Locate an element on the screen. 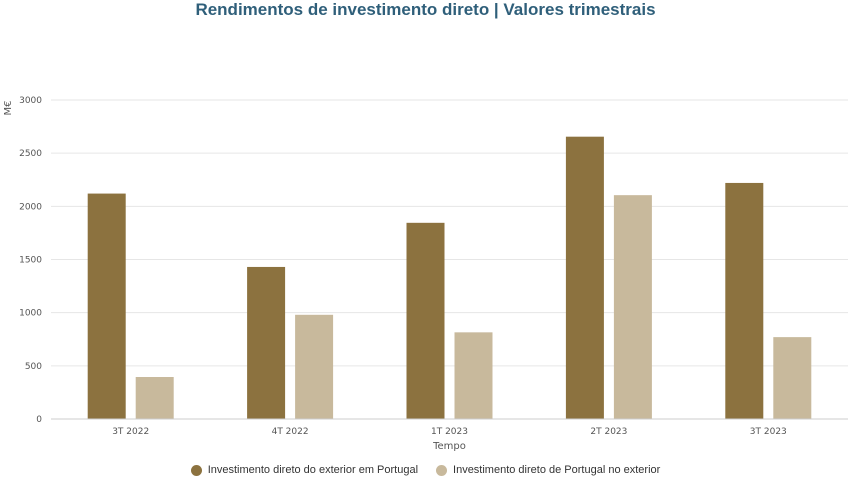 This screenshot has width=851, height=483. x-axis-ticks: 3T 2022 4T 2022 1T 2023 2T 2023 3T 2023 is located at coordinates (449, 432).